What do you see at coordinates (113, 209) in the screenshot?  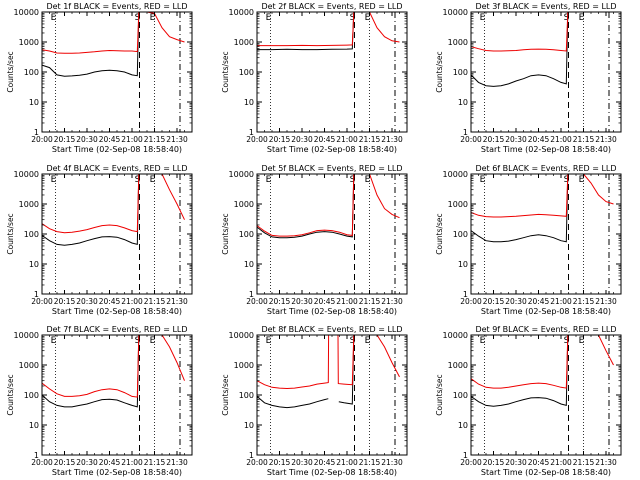 I see `events-series-line` at bounding box center [113, 209].